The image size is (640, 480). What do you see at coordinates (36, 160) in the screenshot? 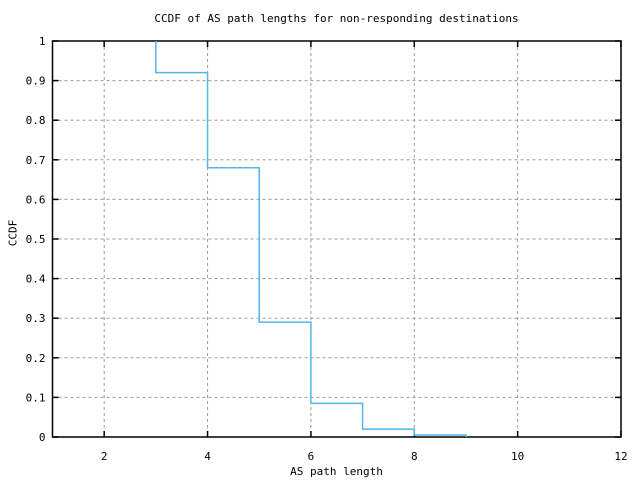
I see `y-tick-label: 0.7` at bounding box center [36, 160].